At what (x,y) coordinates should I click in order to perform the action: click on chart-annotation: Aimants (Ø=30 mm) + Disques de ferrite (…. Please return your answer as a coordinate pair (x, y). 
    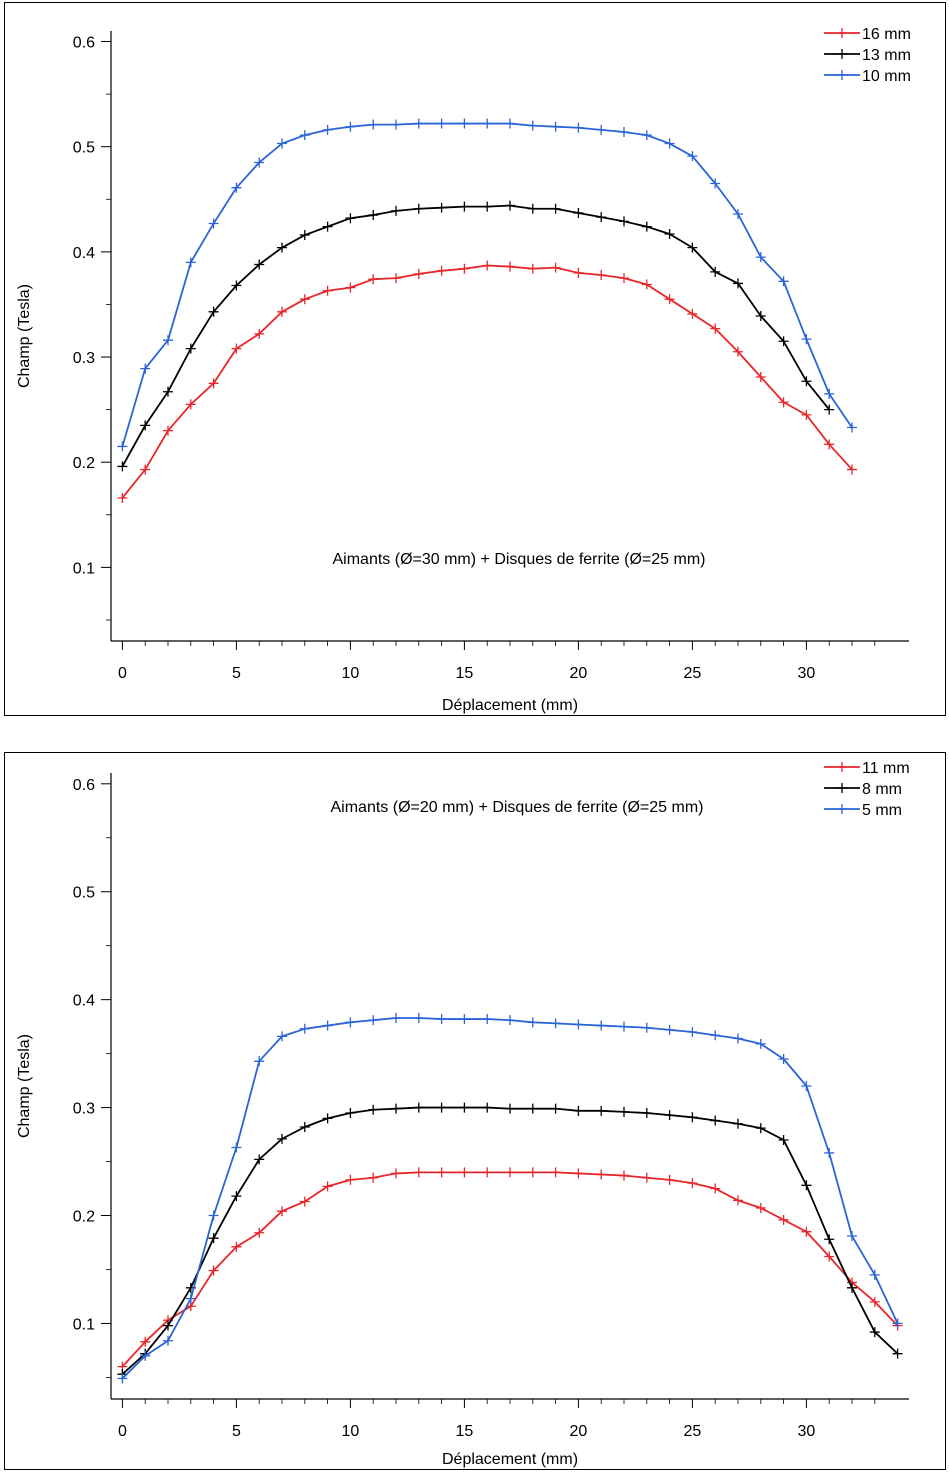
    Looking at the image, I should click on (519, 559).